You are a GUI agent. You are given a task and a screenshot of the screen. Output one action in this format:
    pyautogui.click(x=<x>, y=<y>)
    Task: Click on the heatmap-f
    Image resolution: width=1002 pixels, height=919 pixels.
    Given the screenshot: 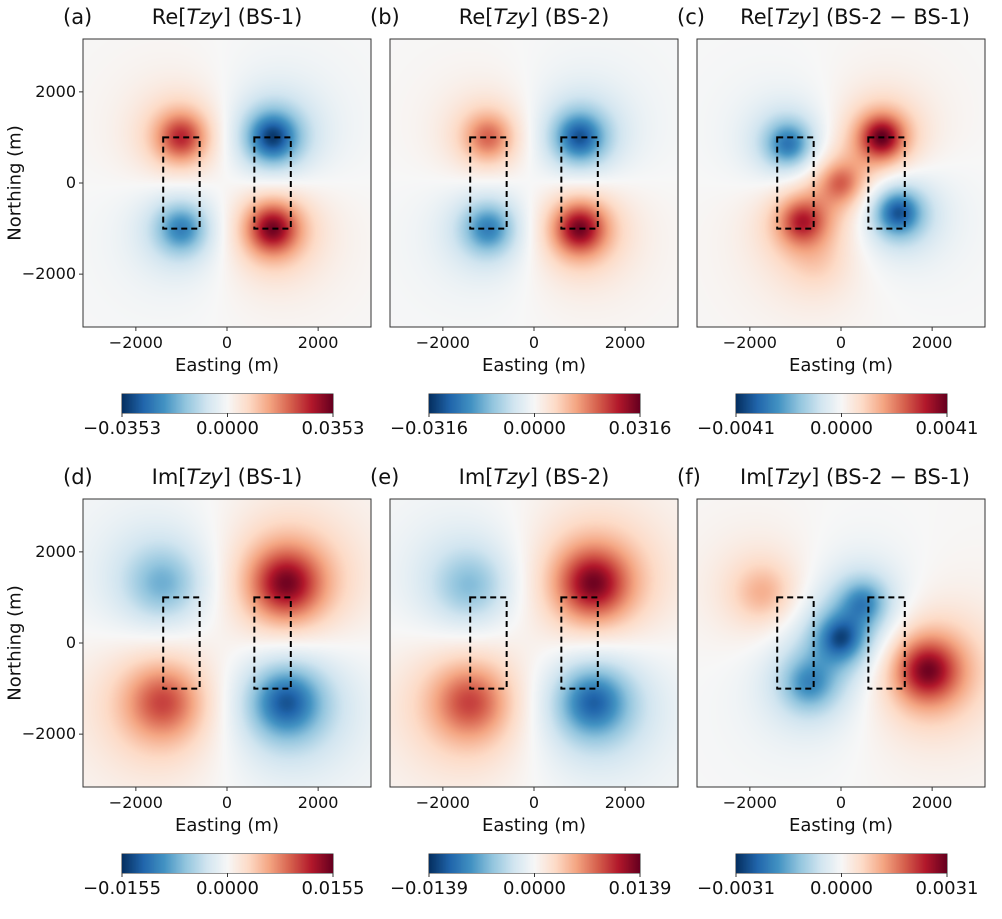 What is the action you would take?
    pyautogui.click(x=841, y=643)
    